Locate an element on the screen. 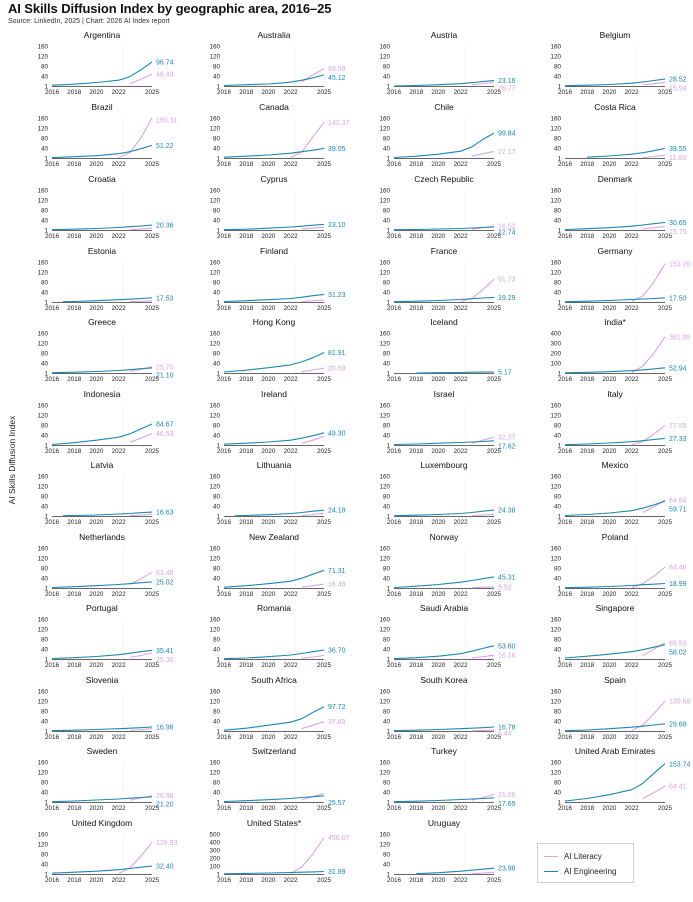  data-label-engineering: 39.55 is located at coordinates (678, 149).